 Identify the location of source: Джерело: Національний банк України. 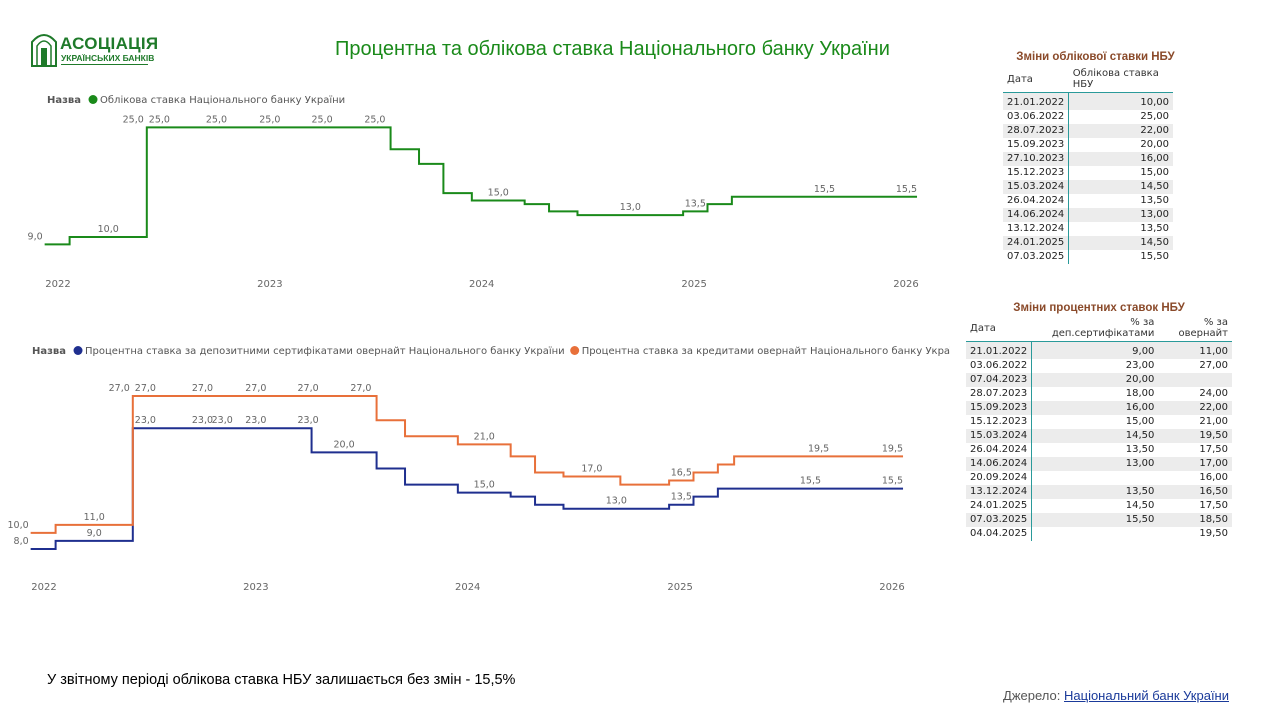
(1116, 695).